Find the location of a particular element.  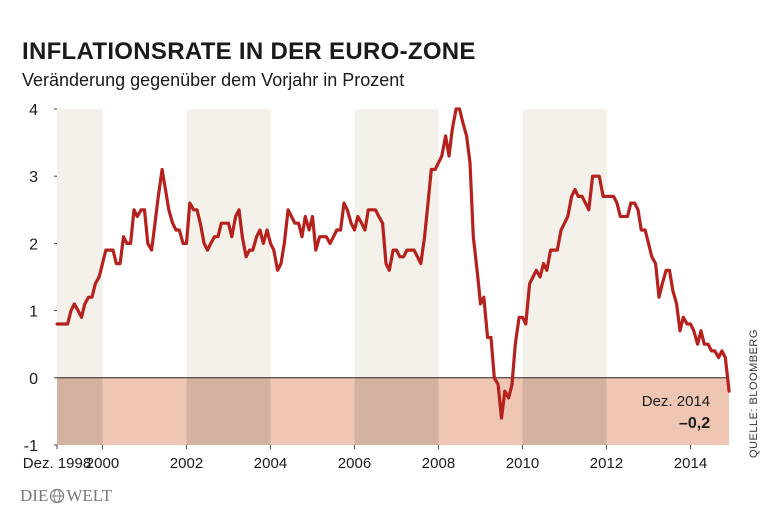

y-tick-label: 1 is located at coordinates (33, 312).